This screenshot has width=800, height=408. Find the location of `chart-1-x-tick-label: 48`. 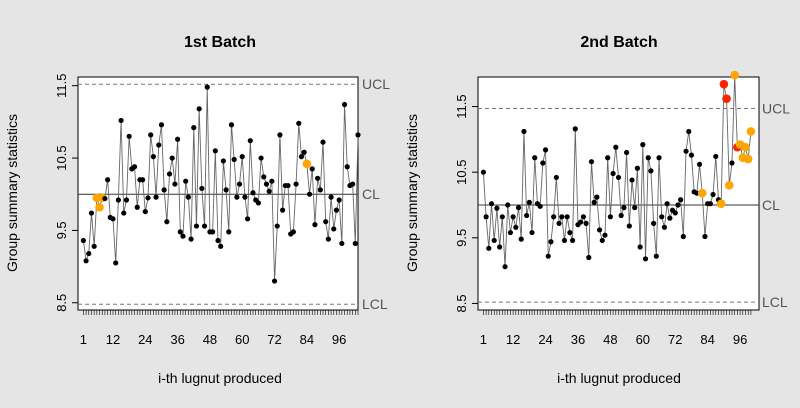

chart-1-x-tick-label: 48 is located at coordinates (210, 339).